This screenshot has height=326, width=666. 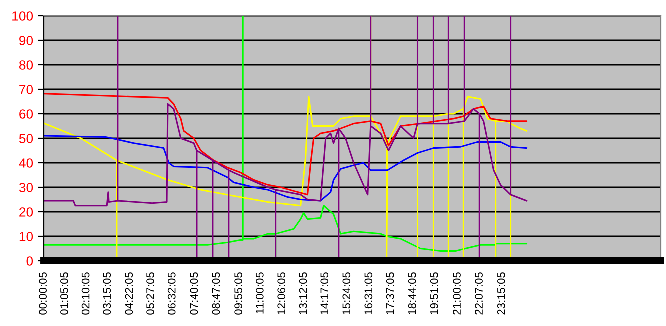 I want to click on x-tick-label: 15:24:05, so click(x=346, y=293).